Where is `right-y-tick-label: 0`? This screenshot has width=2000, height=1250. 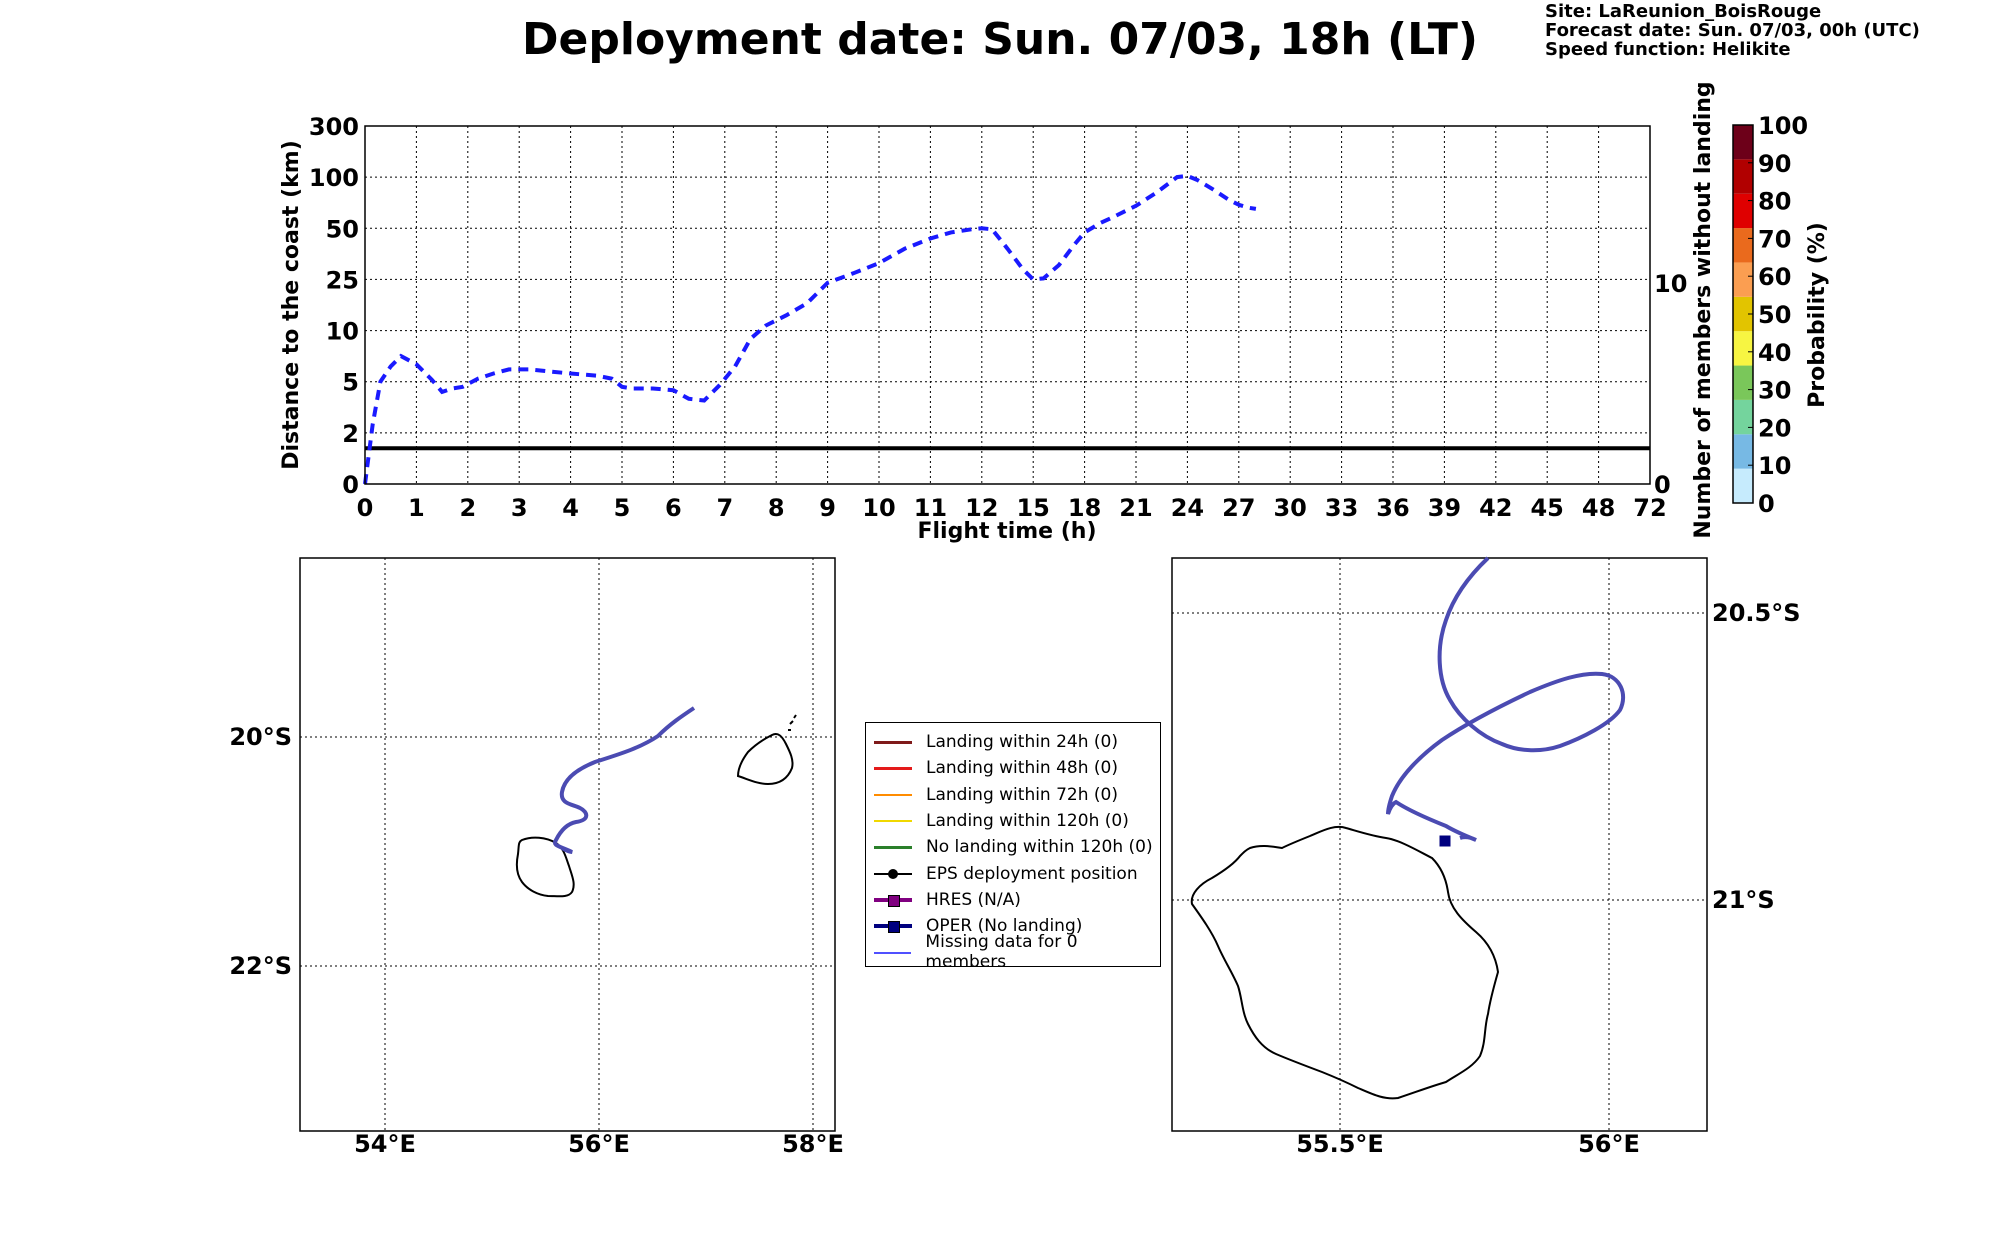 right-y-tick-label: 0 is located at coordinates (1662, 485).